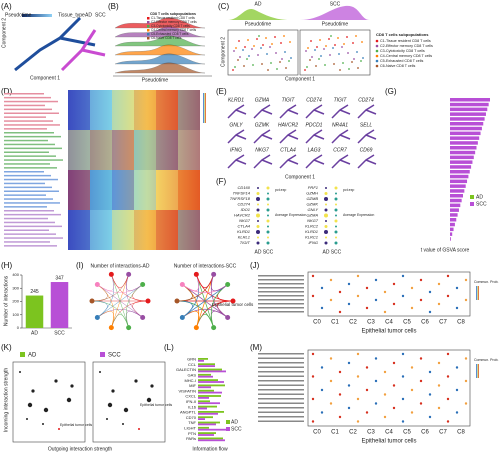 The width and height of the screenshot is (500, 455). What do you see at coordinates (425, 323) in the screenshot?
I see `x-tick-label: C6` at bounding box center [425, 323].